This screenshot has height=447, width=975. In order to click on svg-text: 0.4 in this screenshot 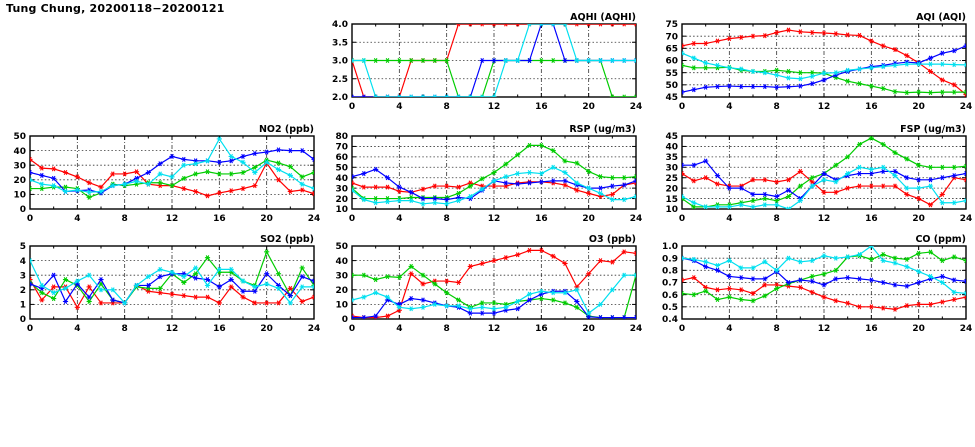, I will do `click(670, 320)`.